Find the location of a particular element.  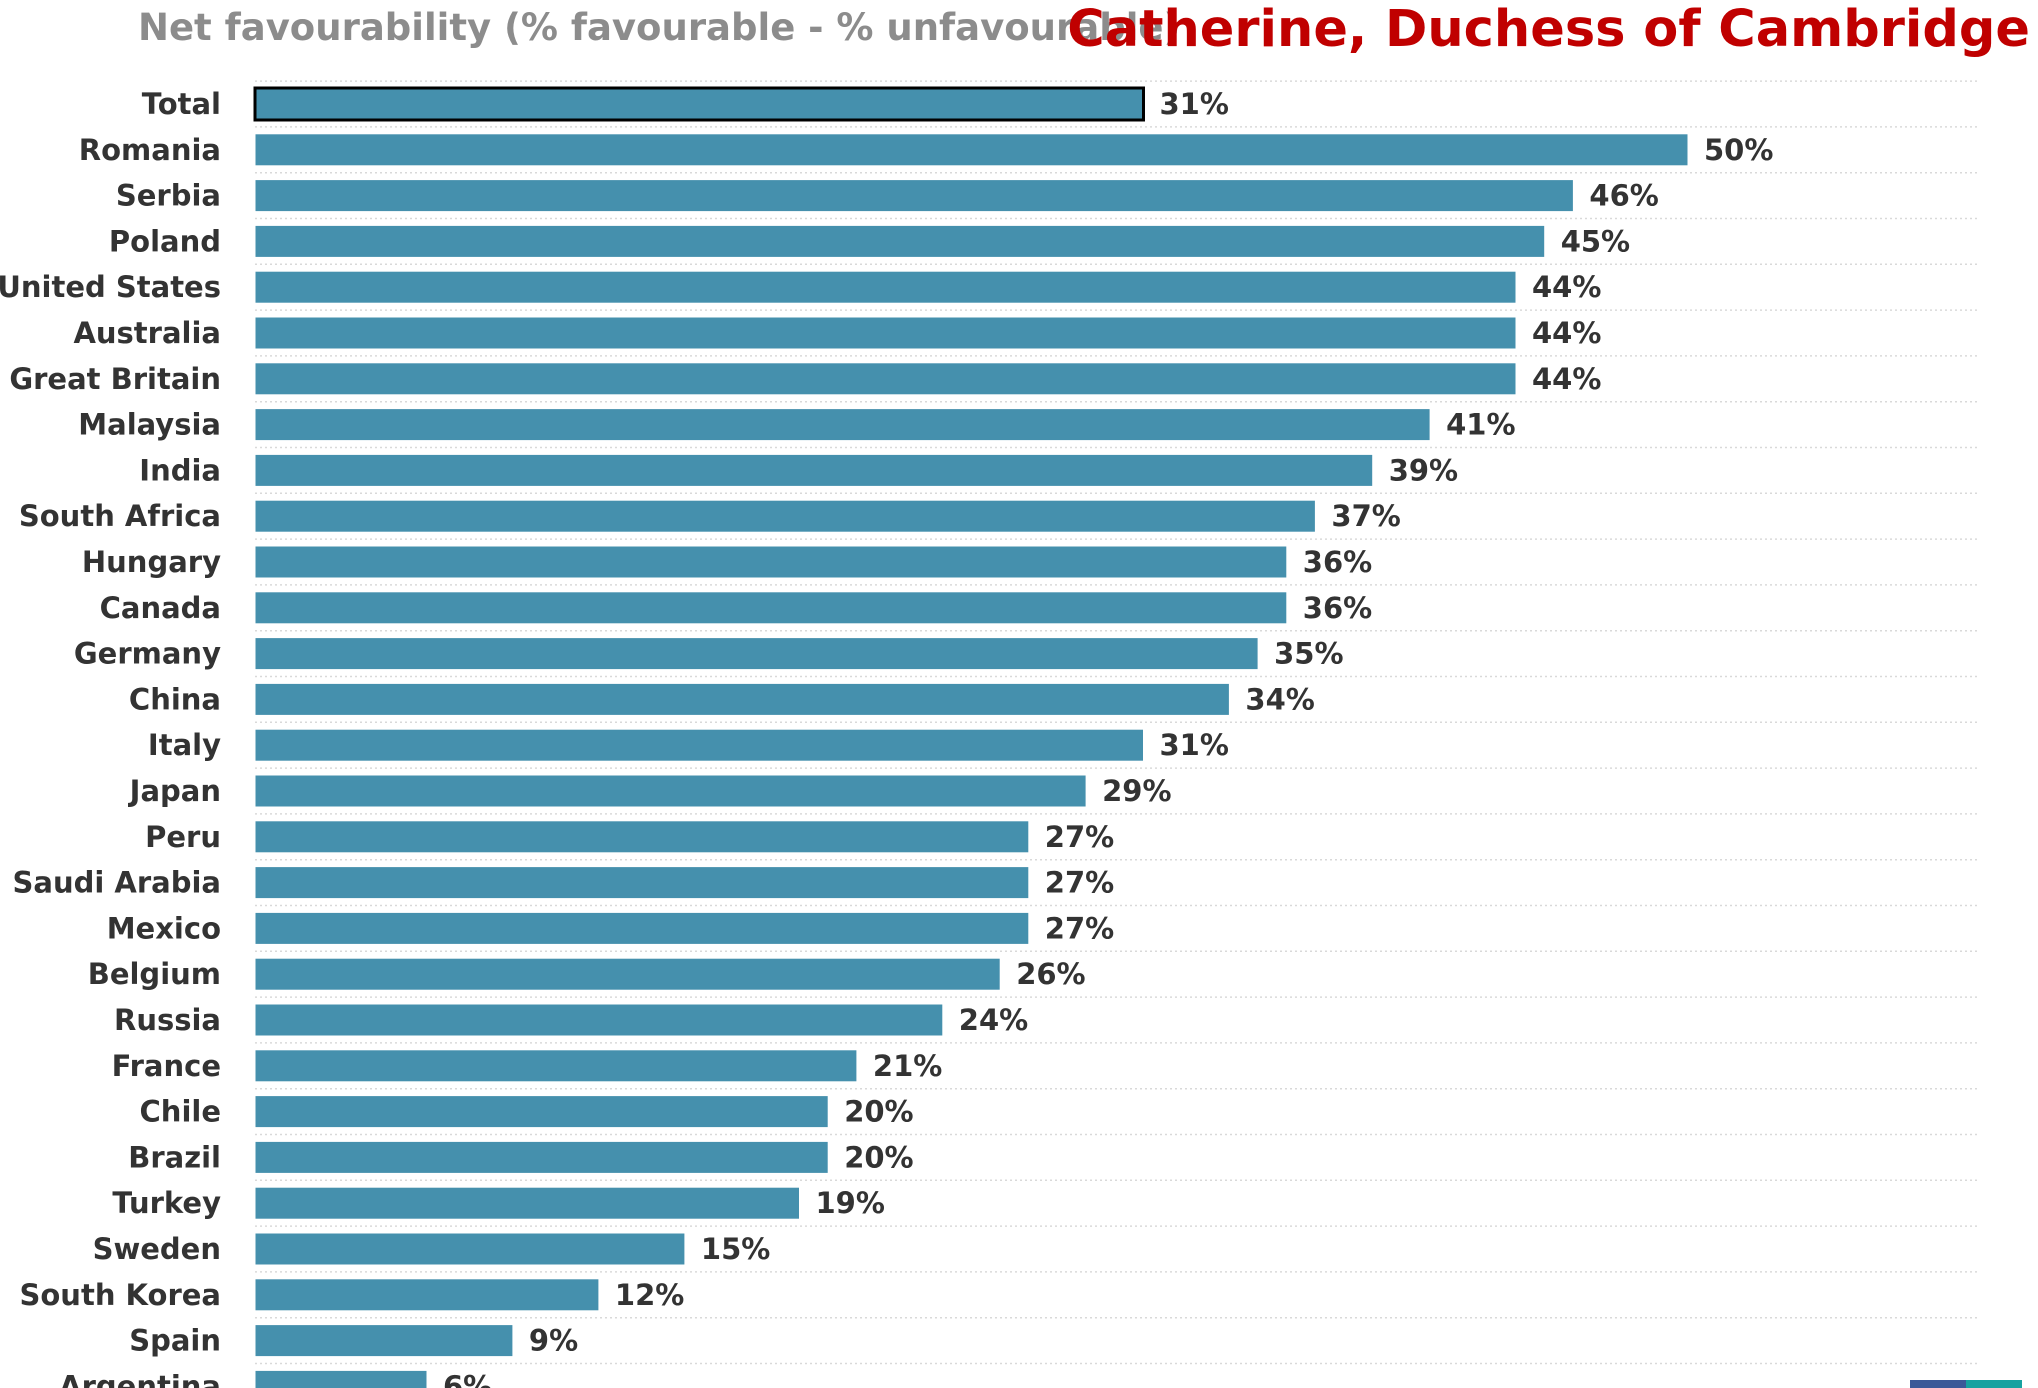

bar-italy is located at coordinates (699, 745).